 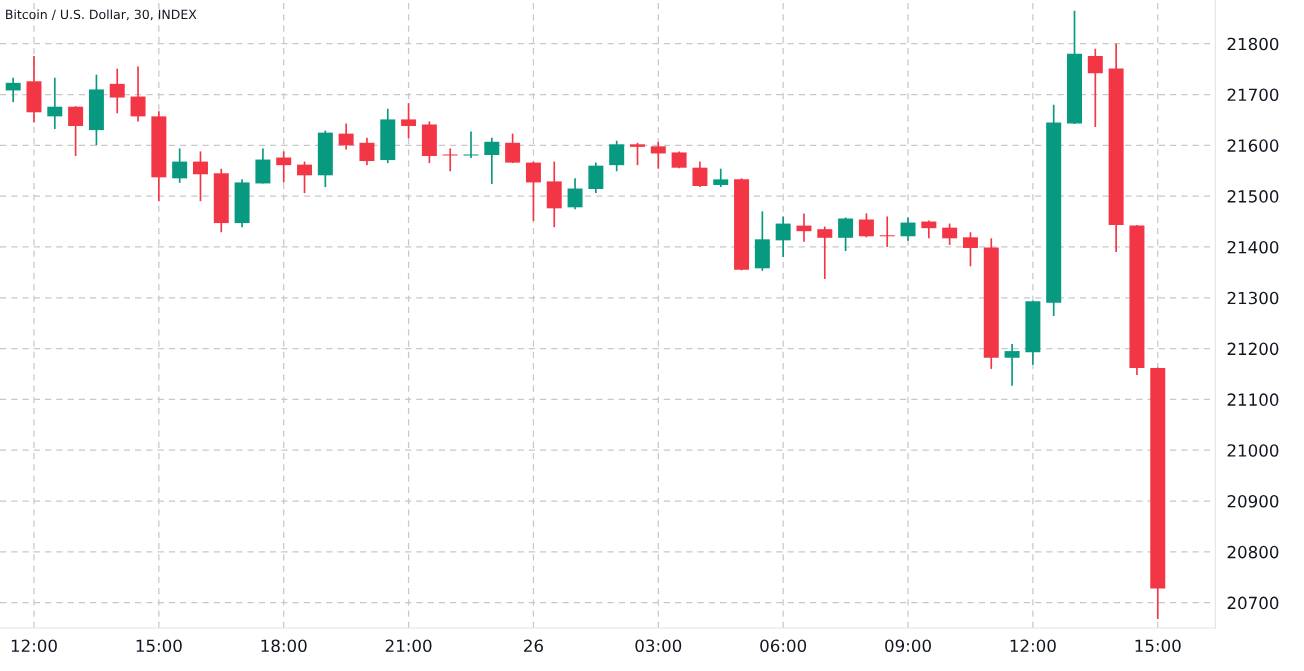 I want to click on y-tick-label: 21800, so click(x=1253, y=44).